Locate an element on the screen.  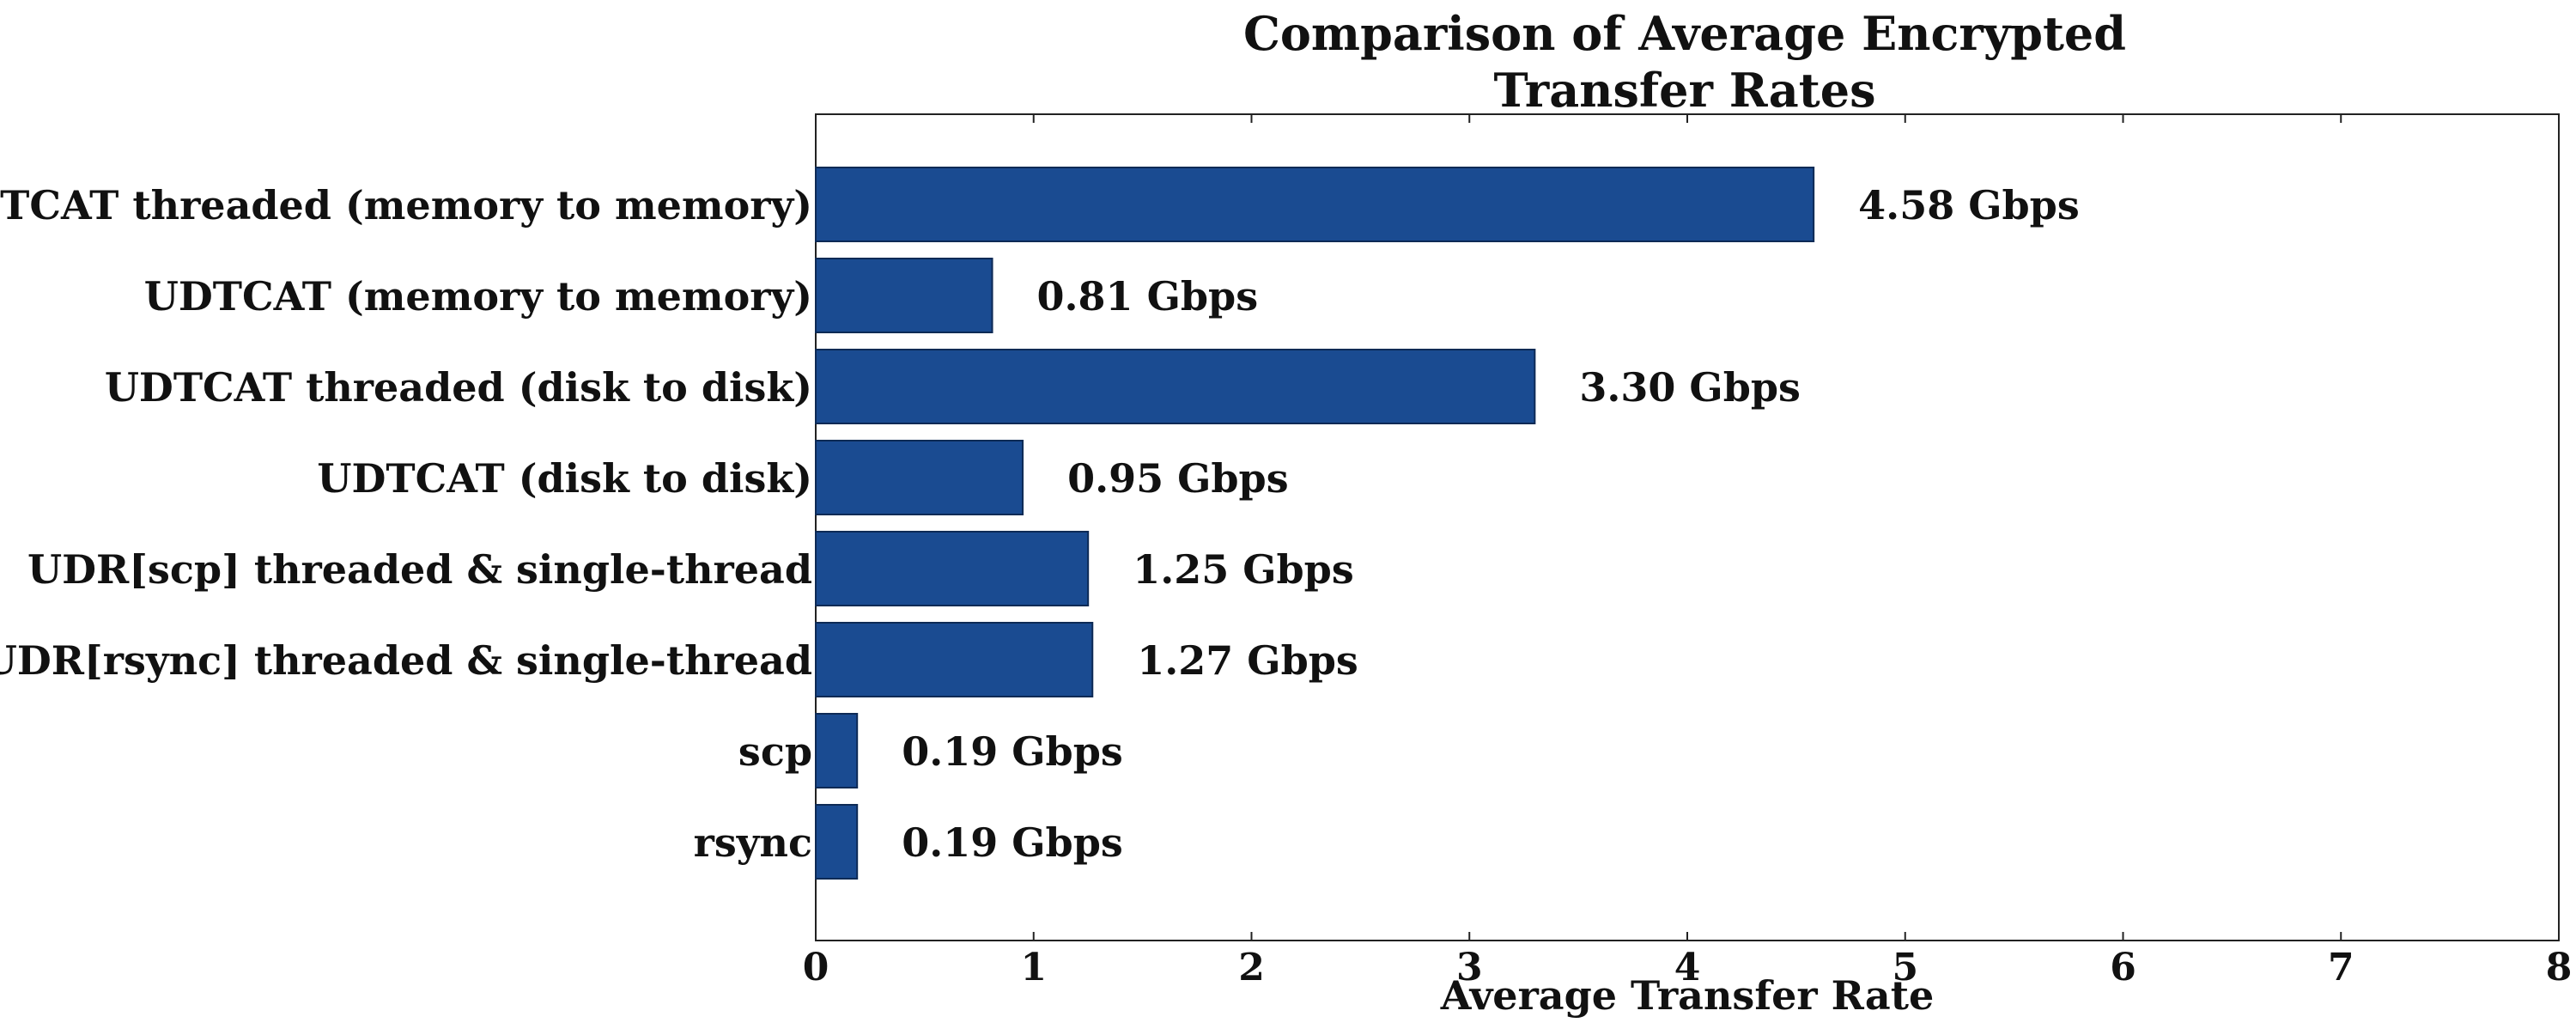
bar-value-label: 3.30 Gbps is located at coordinates (1690, 387).